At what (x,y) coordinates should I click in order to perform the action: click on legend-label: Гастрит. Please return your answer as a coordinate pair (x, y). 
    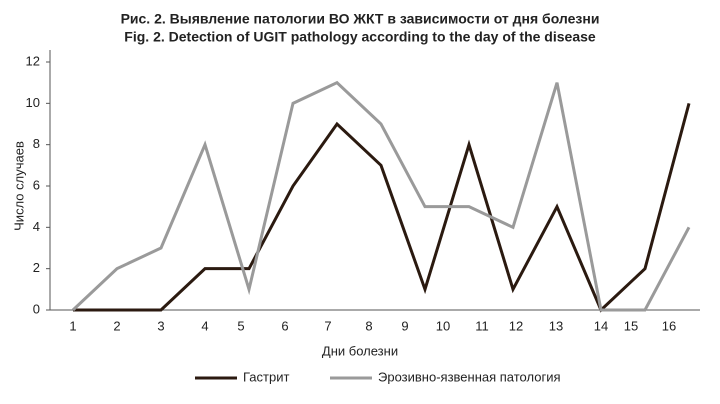
    Looking at the image, I should click on (266, 376).